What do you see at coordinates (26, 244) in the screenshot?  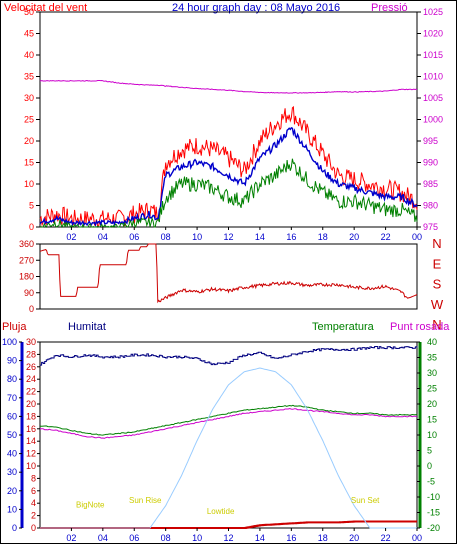 I see `direction-tick-label: 360` at bounding box center [26, 244].